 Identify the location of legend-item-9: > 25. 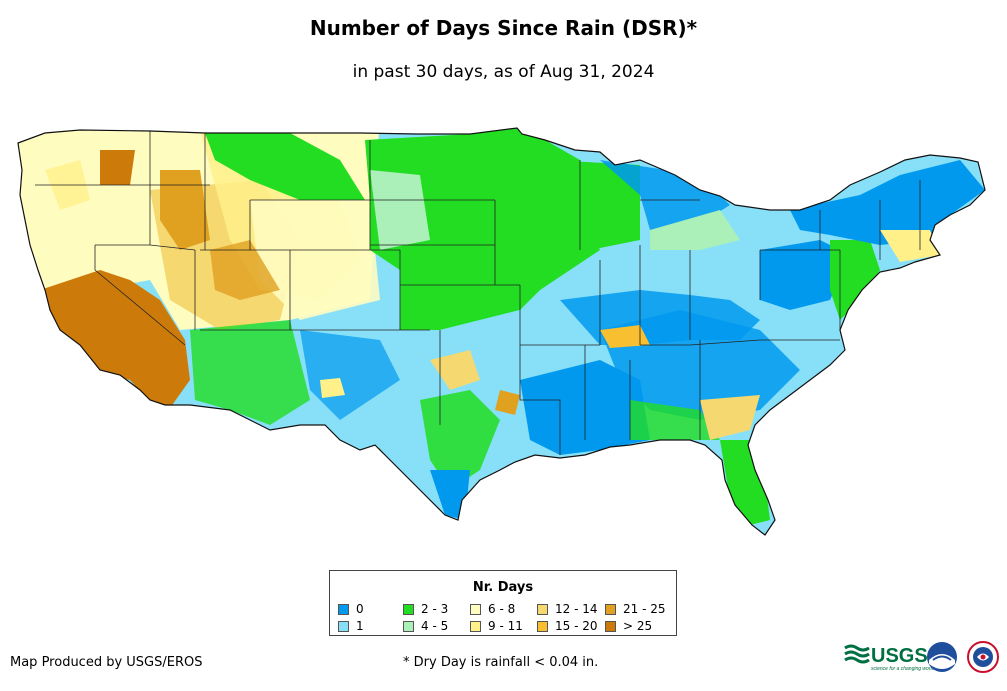
(628, 626).